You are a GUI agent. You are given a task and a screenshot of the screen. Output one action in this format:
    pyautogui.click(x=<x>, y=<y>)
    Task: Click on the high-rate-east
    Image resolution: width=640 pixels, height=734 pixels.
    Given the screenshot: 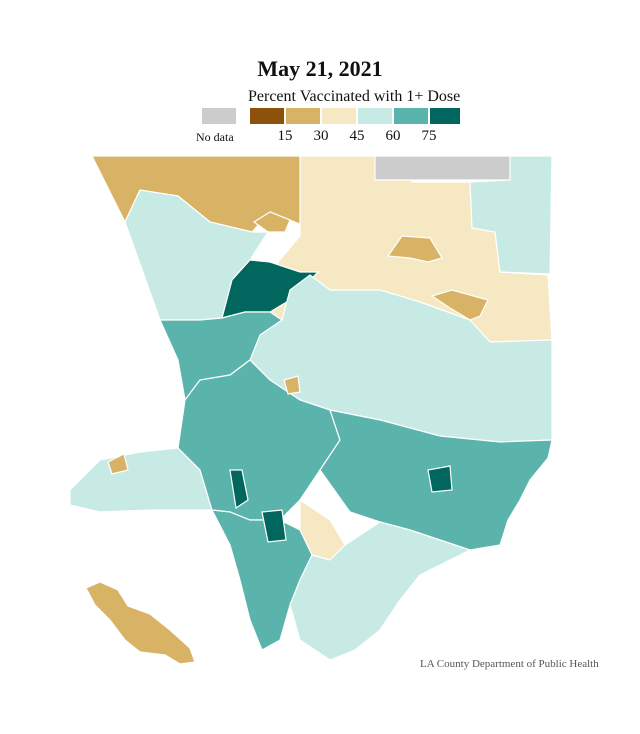 What is the action you would take?
    pyautogui.click(x=440, y=479)
    